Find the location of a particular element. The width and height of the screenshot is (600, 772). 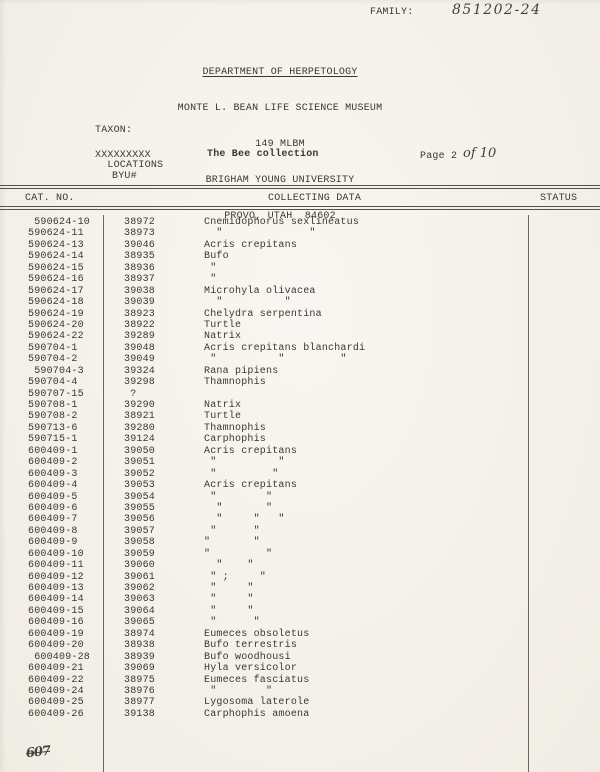

table-row: 600409-9 39058 " " is located at coordinates (300, 542).